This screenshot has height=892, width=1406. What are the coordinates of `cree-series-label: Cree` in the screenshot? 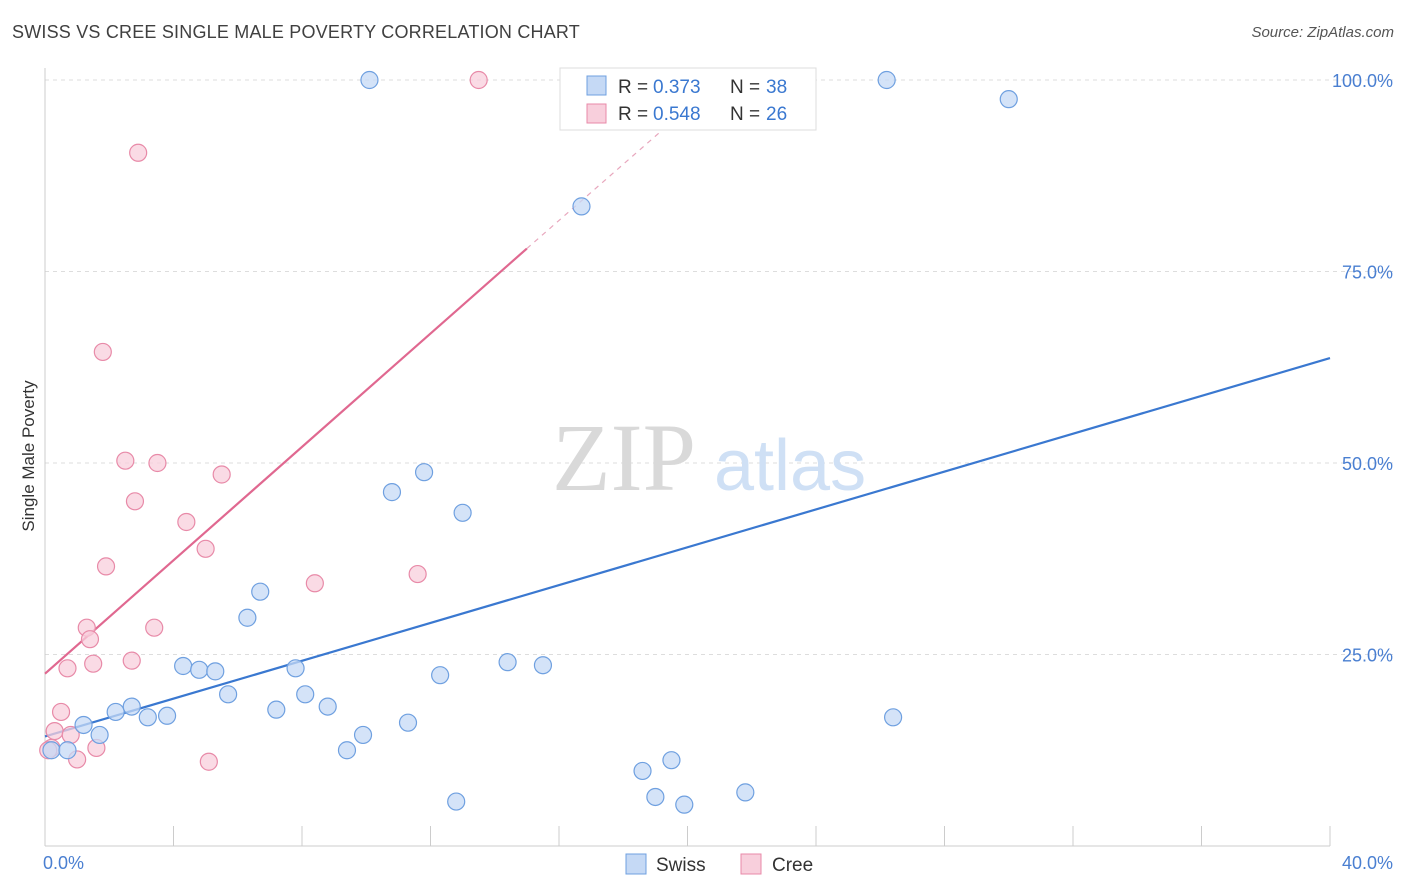 It's located at (792, 865).